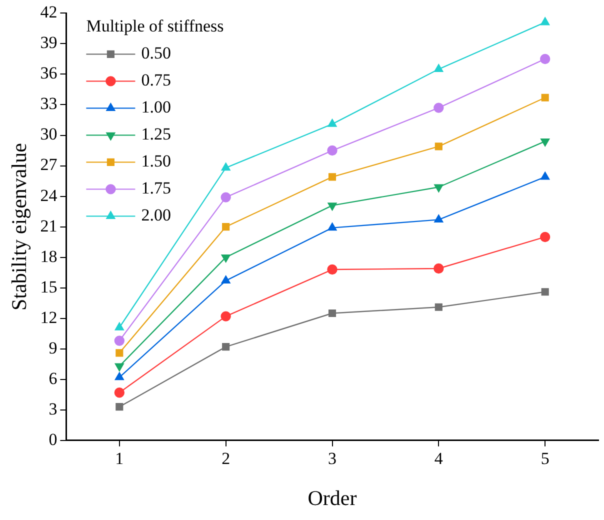 This screenshot has width=604, height=520. What do you see at coordinates (49, 134) in the screenshot?
I see `y-tick-label: 30` at bounding box center [49, 134].